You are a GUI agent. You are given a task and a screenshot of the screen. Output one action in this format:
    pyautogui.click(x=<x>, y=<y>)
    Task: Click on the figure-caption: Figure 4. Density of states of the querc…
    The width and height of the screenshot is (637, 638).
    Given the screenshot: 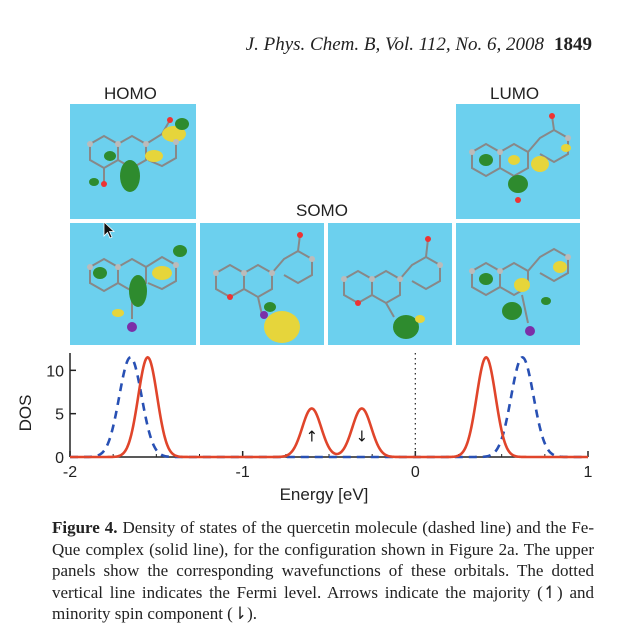 What is the action you would take?
    pyautogui.click(x=323, y=571)
    